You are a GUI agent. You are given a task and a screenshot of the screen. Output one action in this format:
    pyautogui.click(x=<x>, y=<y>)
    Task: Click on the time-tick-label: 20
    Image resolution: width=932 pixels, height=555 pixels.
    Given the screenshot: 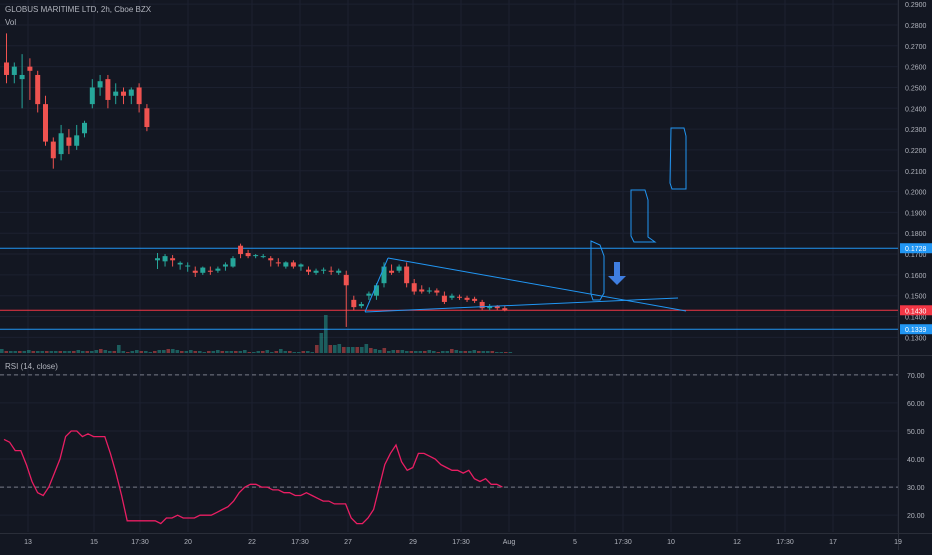 What is the action you would take?
    pyautogui.click(x=188, y=542)
    